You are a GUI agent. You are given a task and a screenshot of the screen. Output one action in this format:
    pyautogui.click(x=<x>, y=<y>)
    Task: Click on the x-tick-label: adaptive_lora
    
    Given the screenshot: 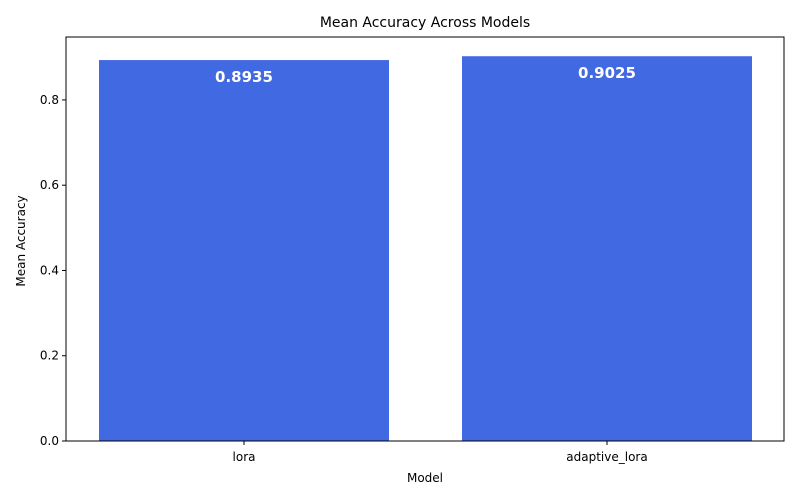 What is the action you would take?
    pyautogui.click(x=606, y=457)
    